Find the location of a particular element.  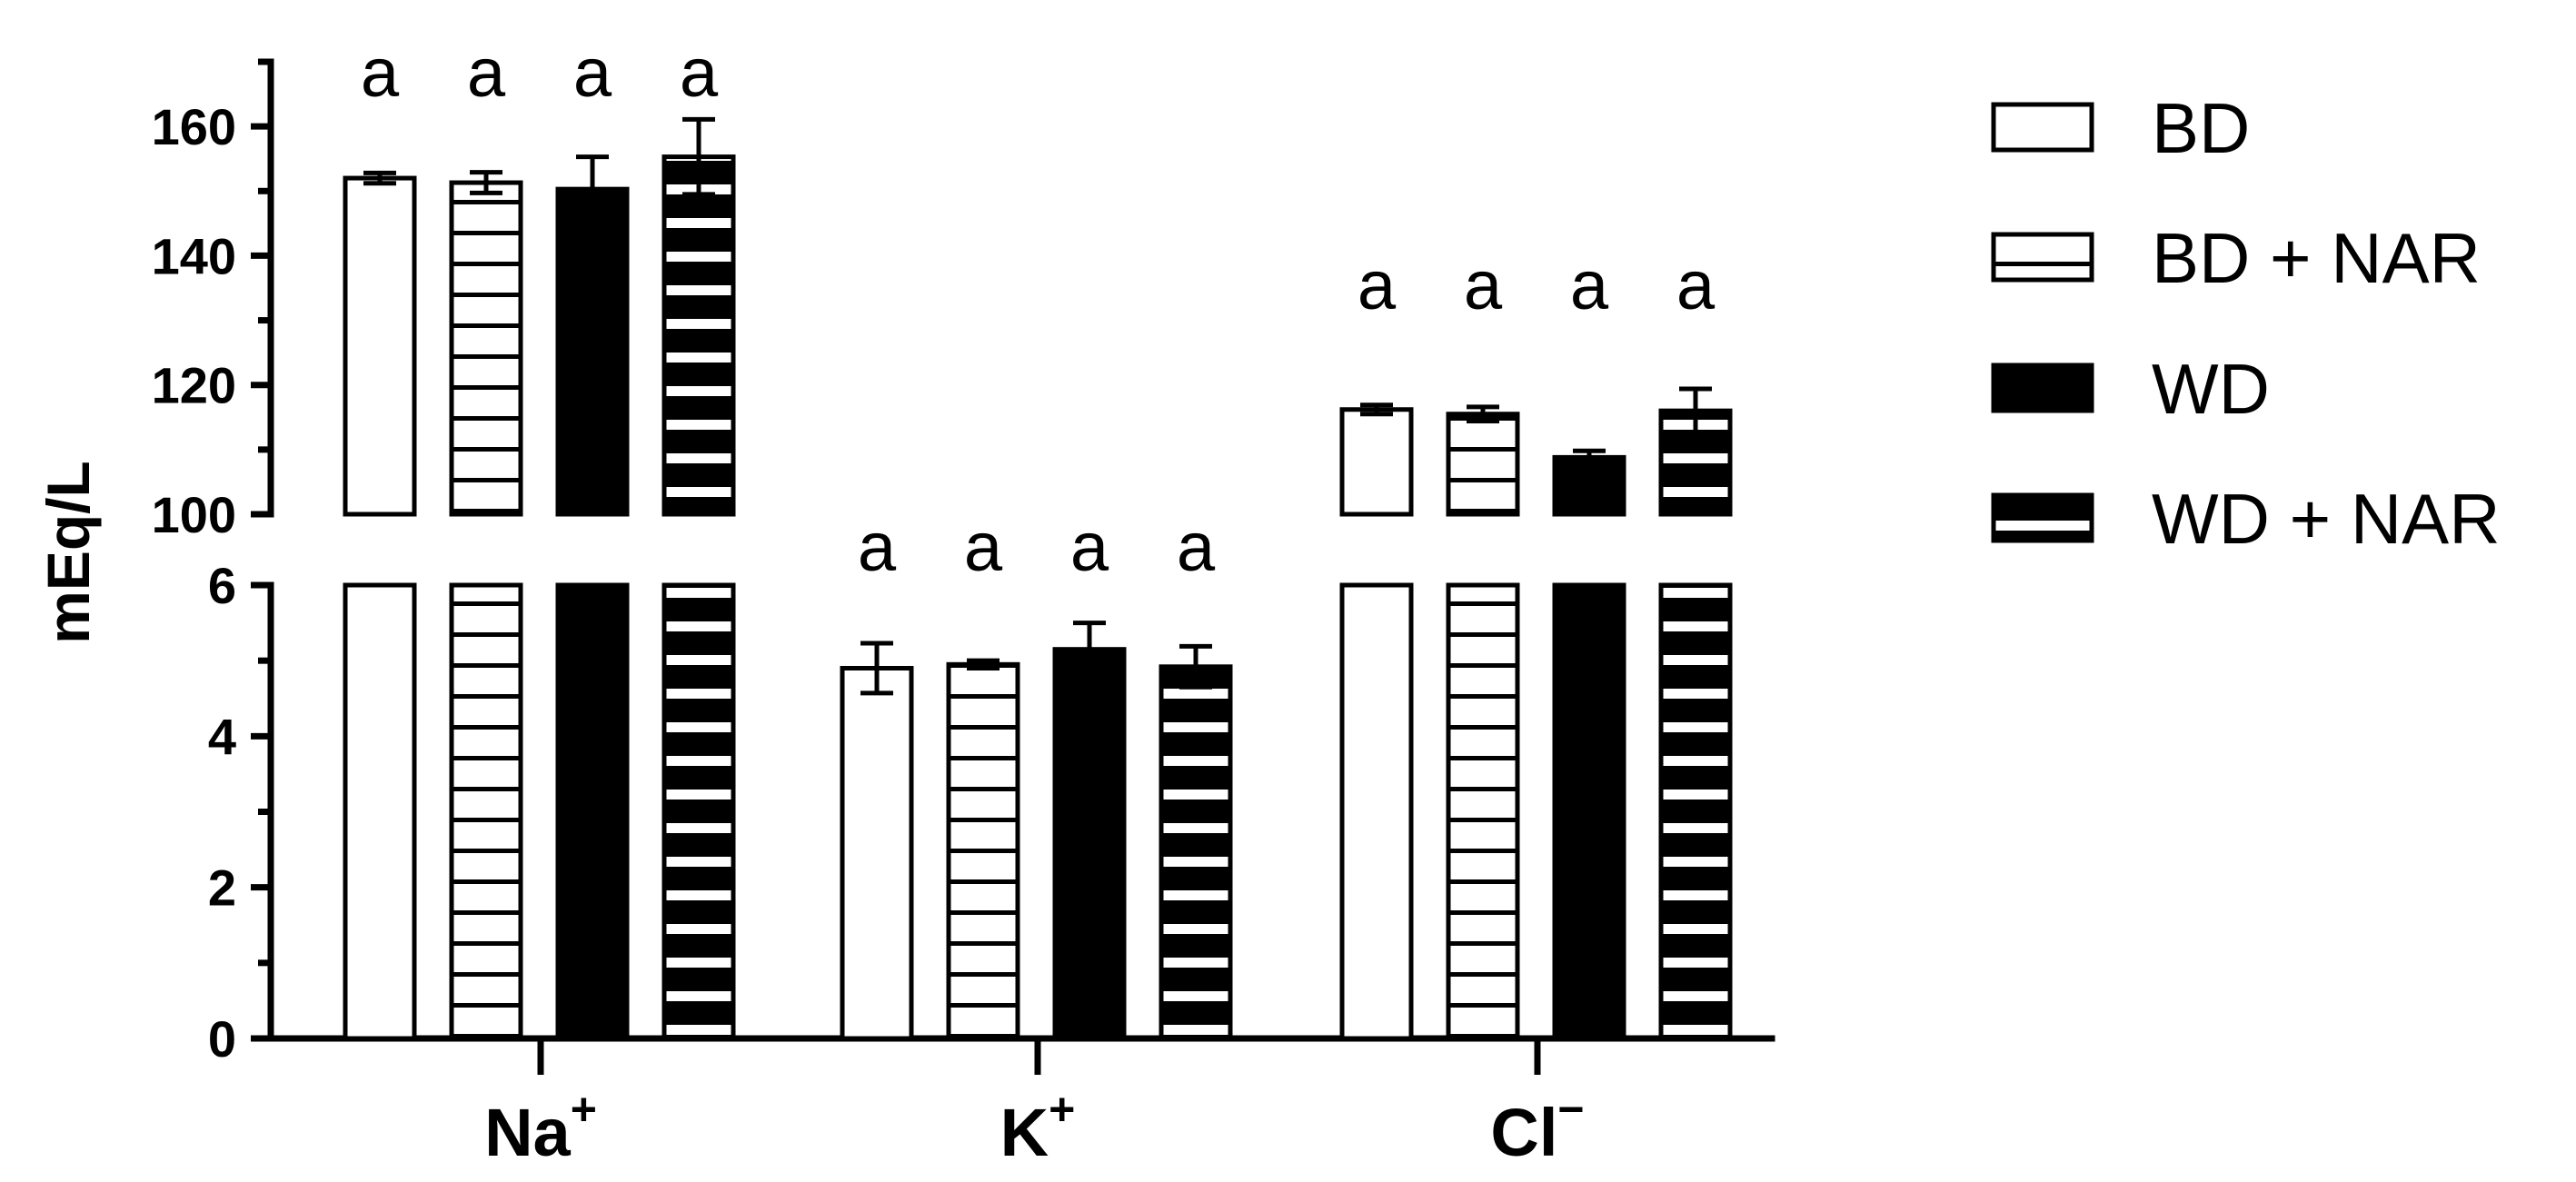

y-axis-title: mEq/L is located at coordinates (68, 552).